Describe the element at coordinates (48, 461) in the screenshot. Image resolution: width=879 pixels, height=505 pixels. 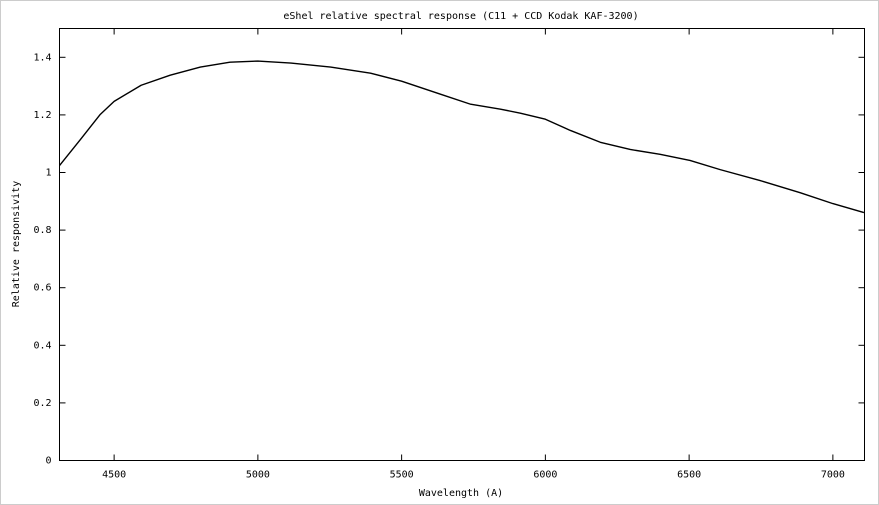
I see `y-tick-label: 0` at that location.